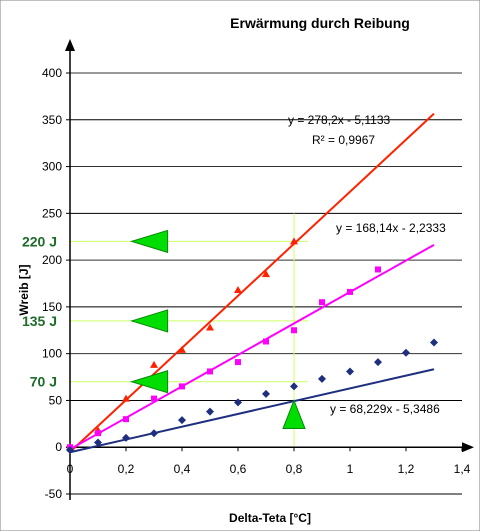 This screenshot has width=480, height=531. Describe the element at coordinates (56, 400) in the screenshot. I see `y-tick-label: 50` at that location.